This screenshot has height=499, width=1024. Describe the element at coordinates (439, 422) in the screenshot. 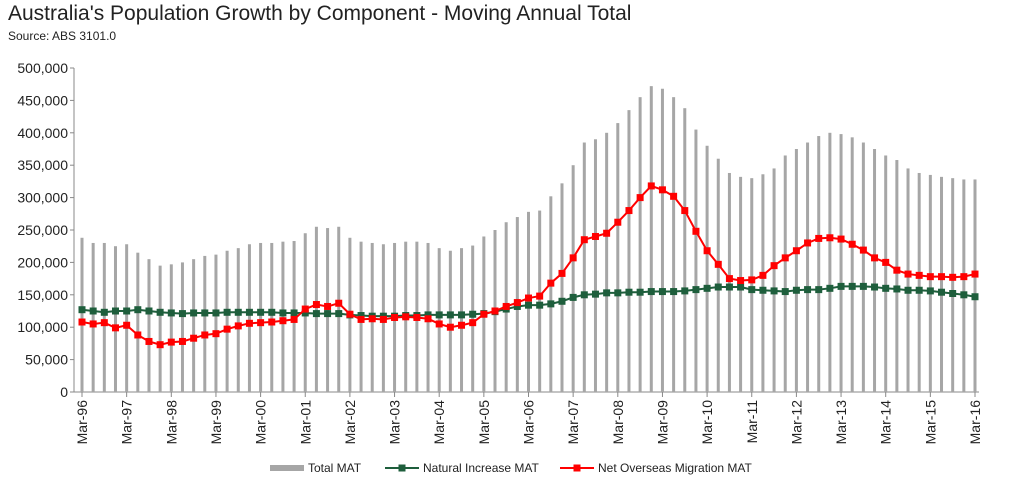

I see `x-tick-label: Mar-04` at that location.